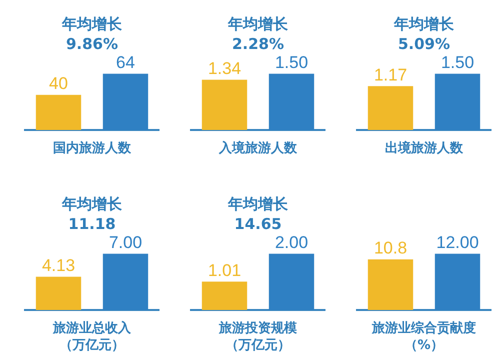 This screenshot has width=500, height=362. Describe the element at coordinates (125, 242) in the screenshot. I see `data-label: 7.00` at that location.